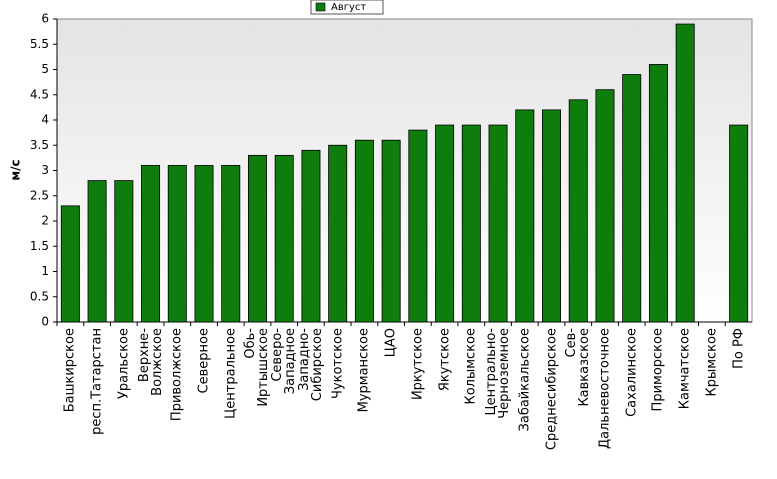 Image resolution: width=777 pixels, height=479 pixels. Describe the element at coordinates (364, 370) in the screenshot. I see `x-tick-label: Мурманское` at that location.